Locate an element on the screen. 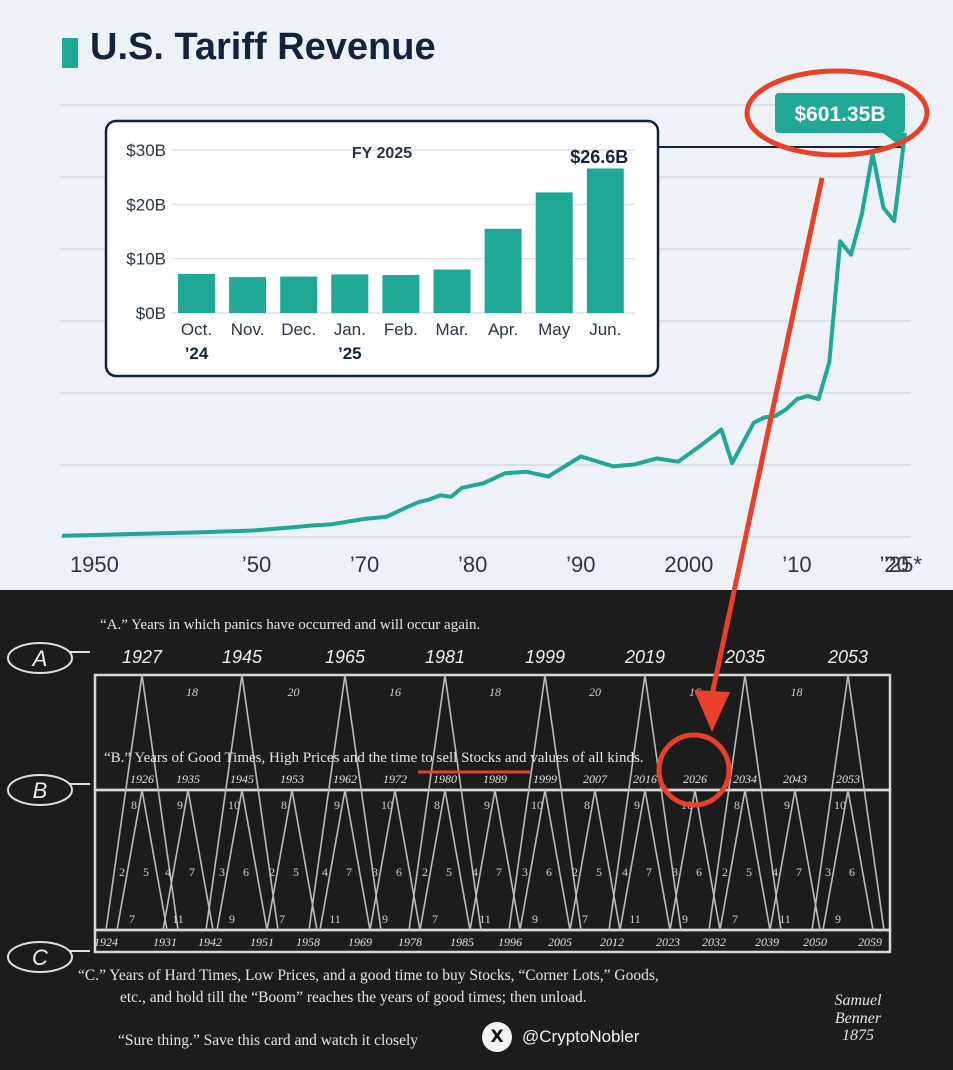  inset-y-tick: $10B is located at coordinates (146, 259).